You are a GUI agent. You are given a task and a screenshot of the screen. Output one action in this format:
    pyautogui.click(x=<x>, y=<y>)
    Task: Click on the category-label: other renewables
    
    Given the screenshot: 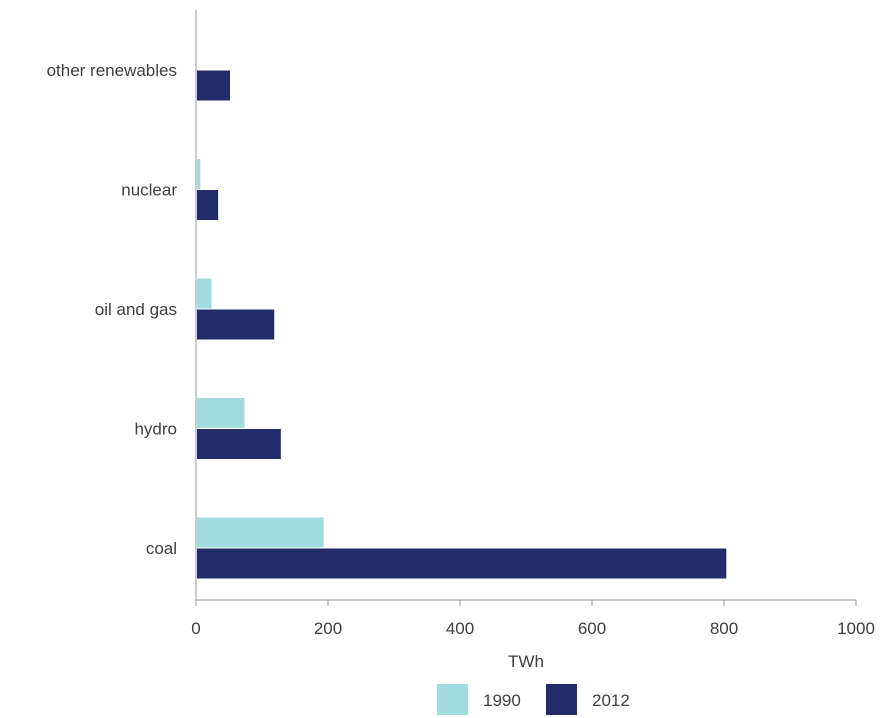 What is the action you would take?
    pyautogui.click(x=112, y=70)
    